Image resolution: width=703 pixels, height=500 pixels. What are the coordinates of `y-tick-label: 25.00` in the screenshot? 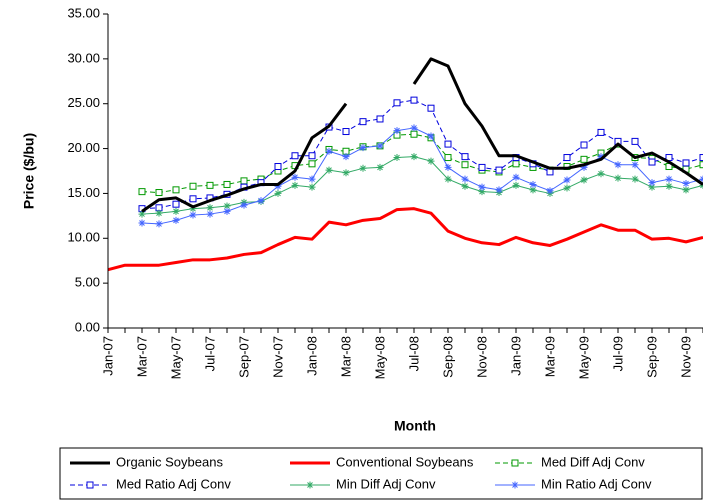 It's located at (83, 102).